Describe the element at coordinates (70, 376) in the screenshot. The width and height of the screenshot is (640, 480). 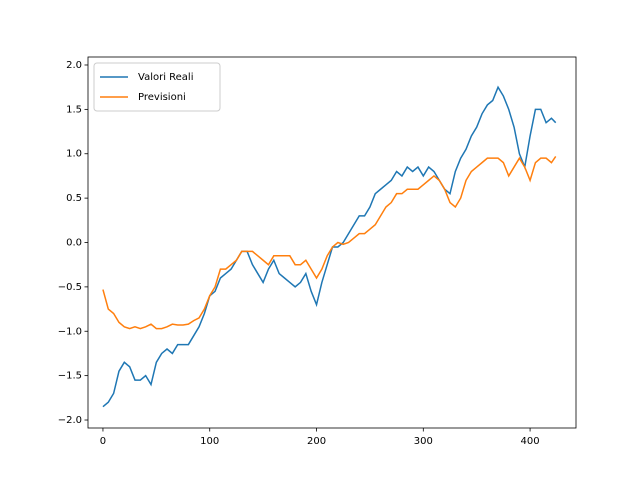
I see `y-tick-label: −1.5` at that location.